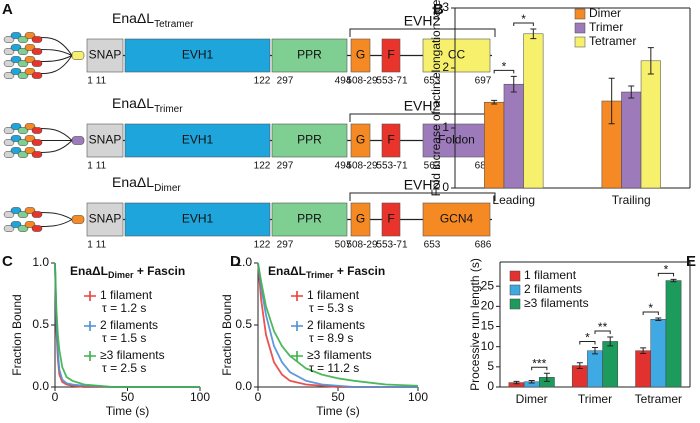 The height and width of the screenshot is (423, 700). I want to click on residue-number: 563, so click(432, 166).